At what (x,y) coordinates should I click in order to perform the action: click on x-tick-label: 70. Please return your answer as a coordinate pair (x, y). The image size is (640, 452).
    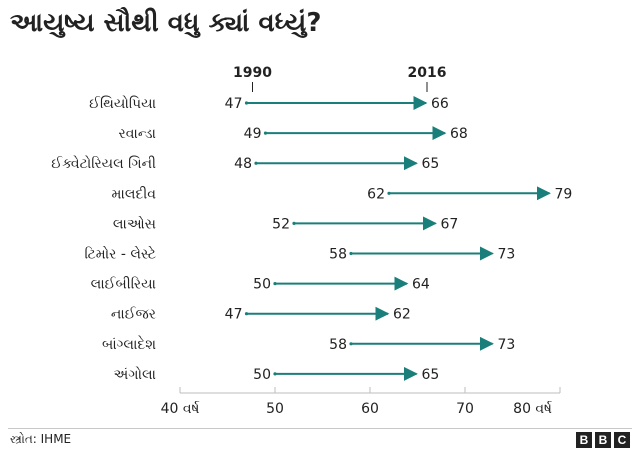
    Looking at the image, I should click on (465, 409).